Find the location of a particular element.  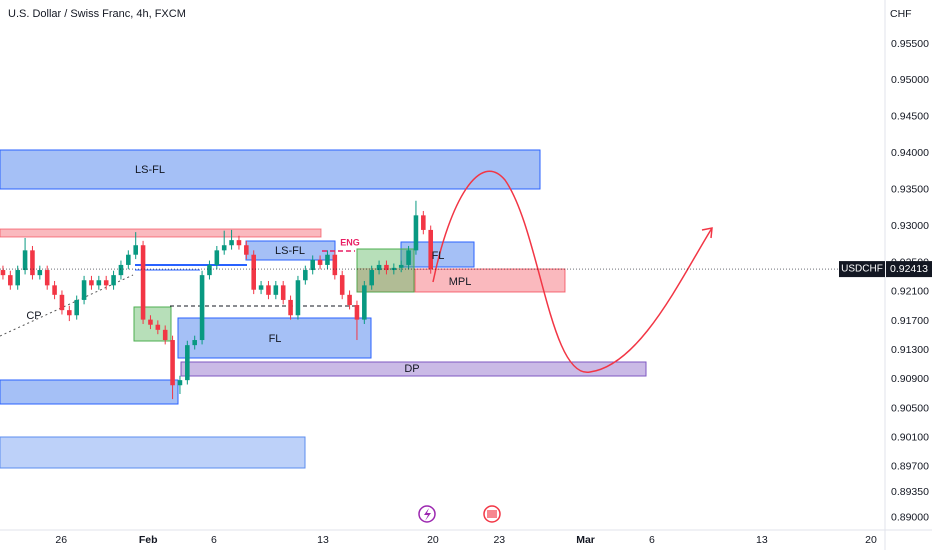

zone-label: DP is located at coordinates (411, 369).